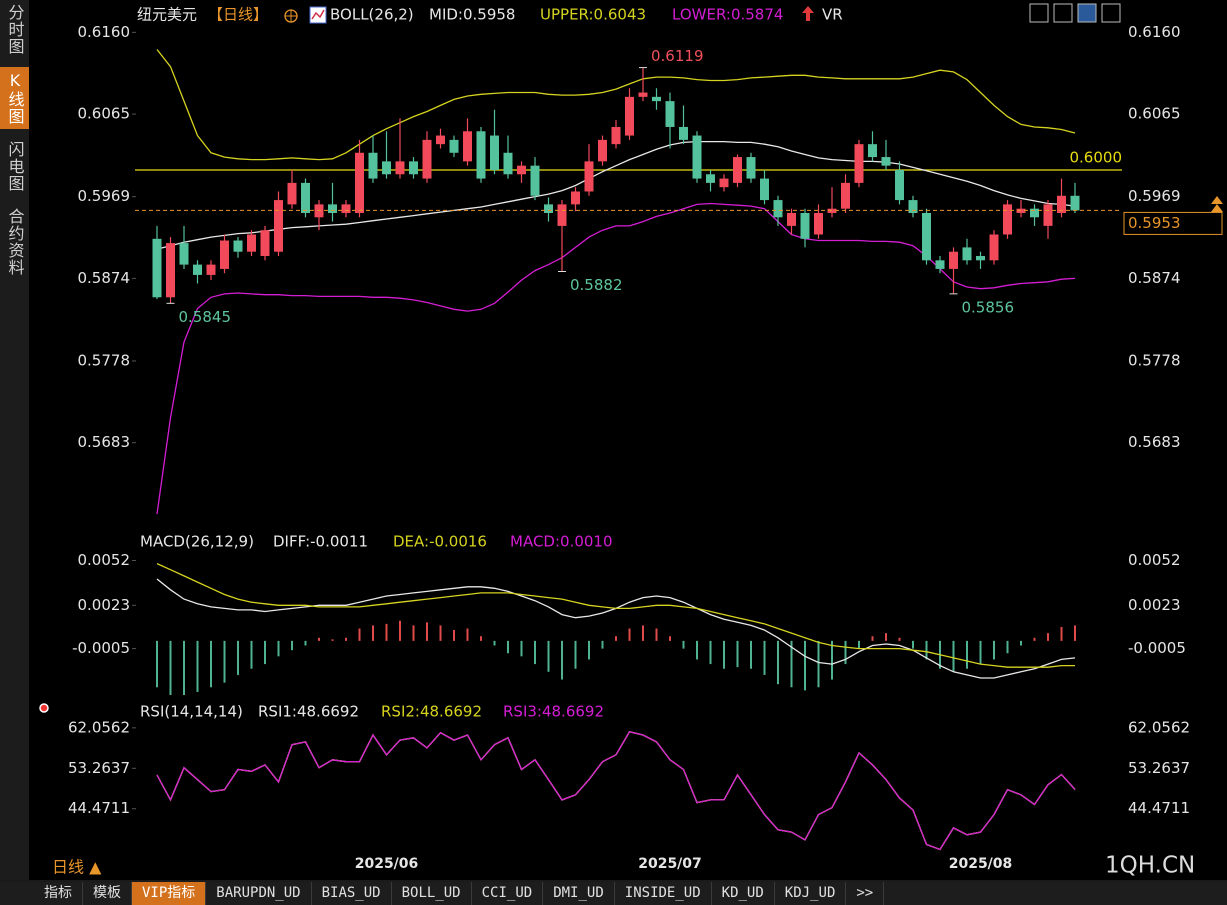 This screenshot has height=905, width=1227. What do you see at coordinates (44, 708) in the screenshot?
I see `settings-icon` at bounding box center [44, 708].